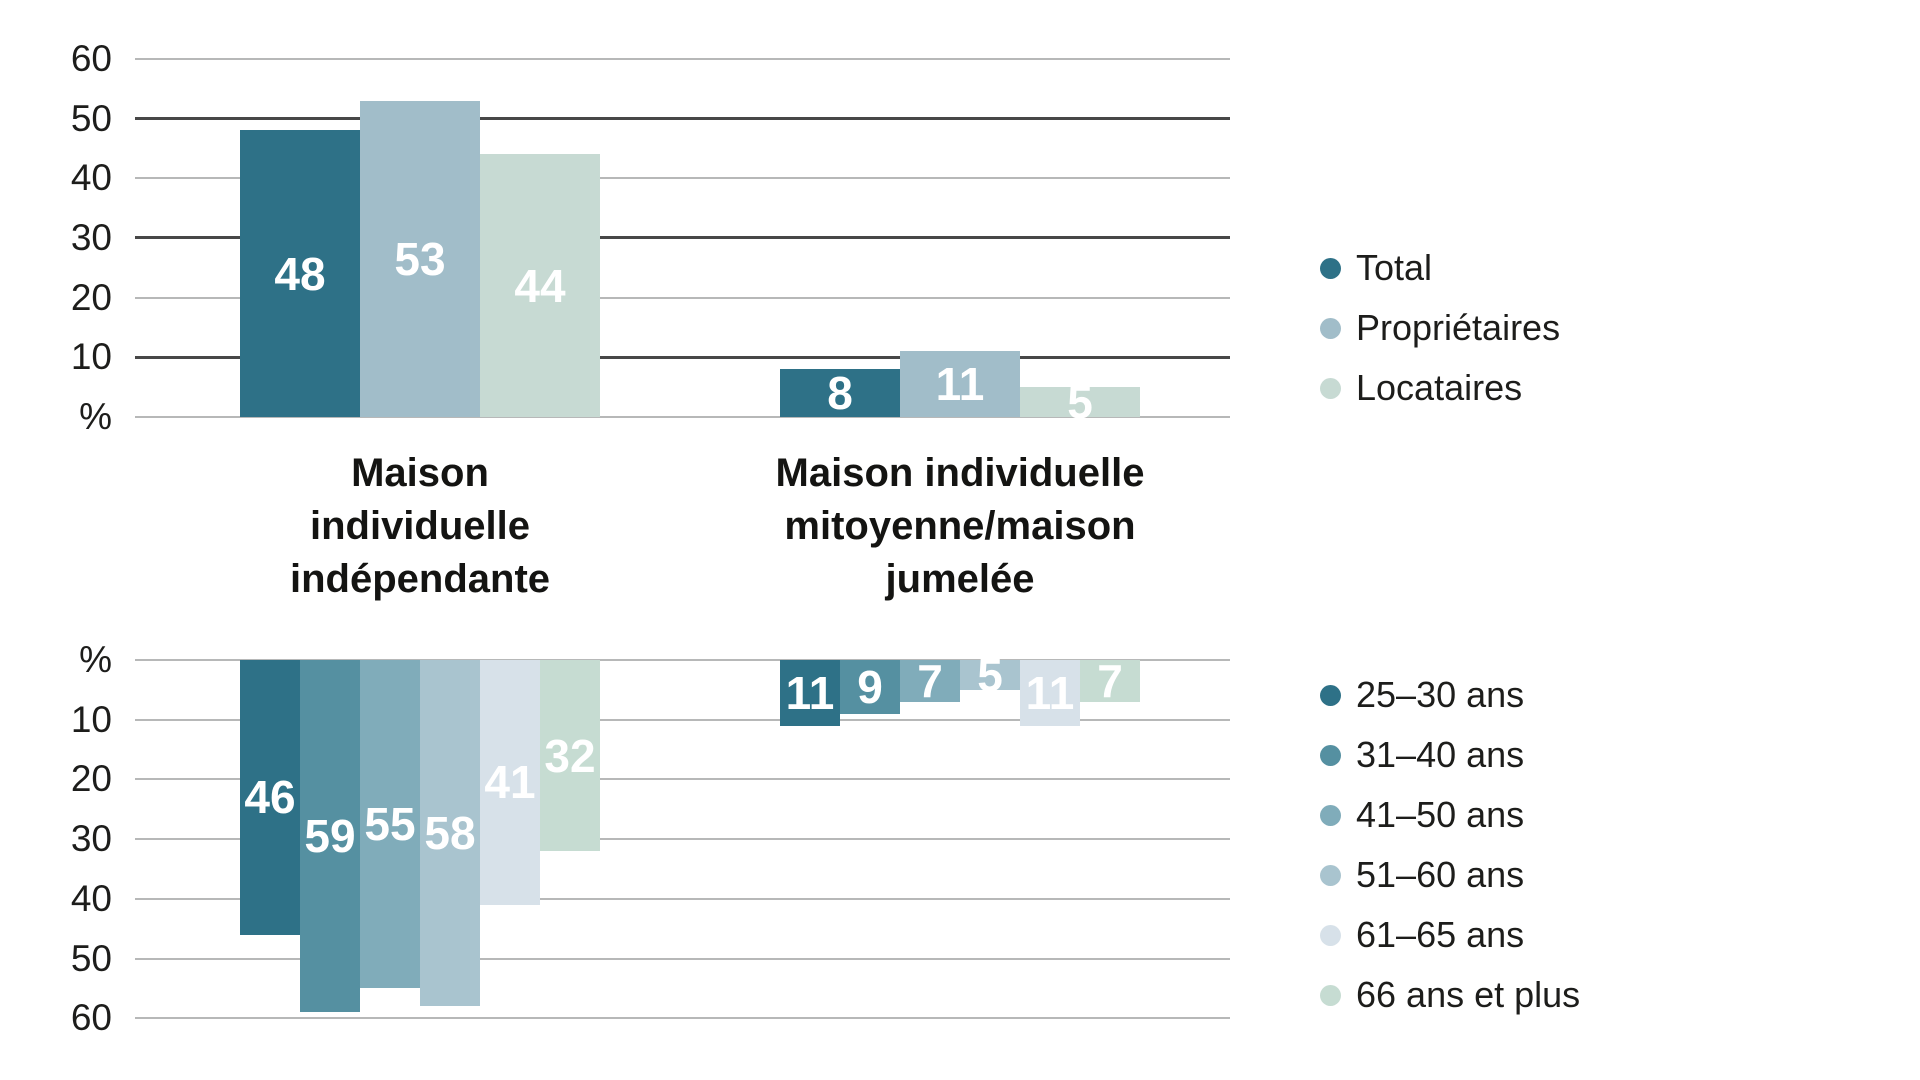  I want to click on bar-66-ans-et-plus-cat1: 32, so click(570, 756).